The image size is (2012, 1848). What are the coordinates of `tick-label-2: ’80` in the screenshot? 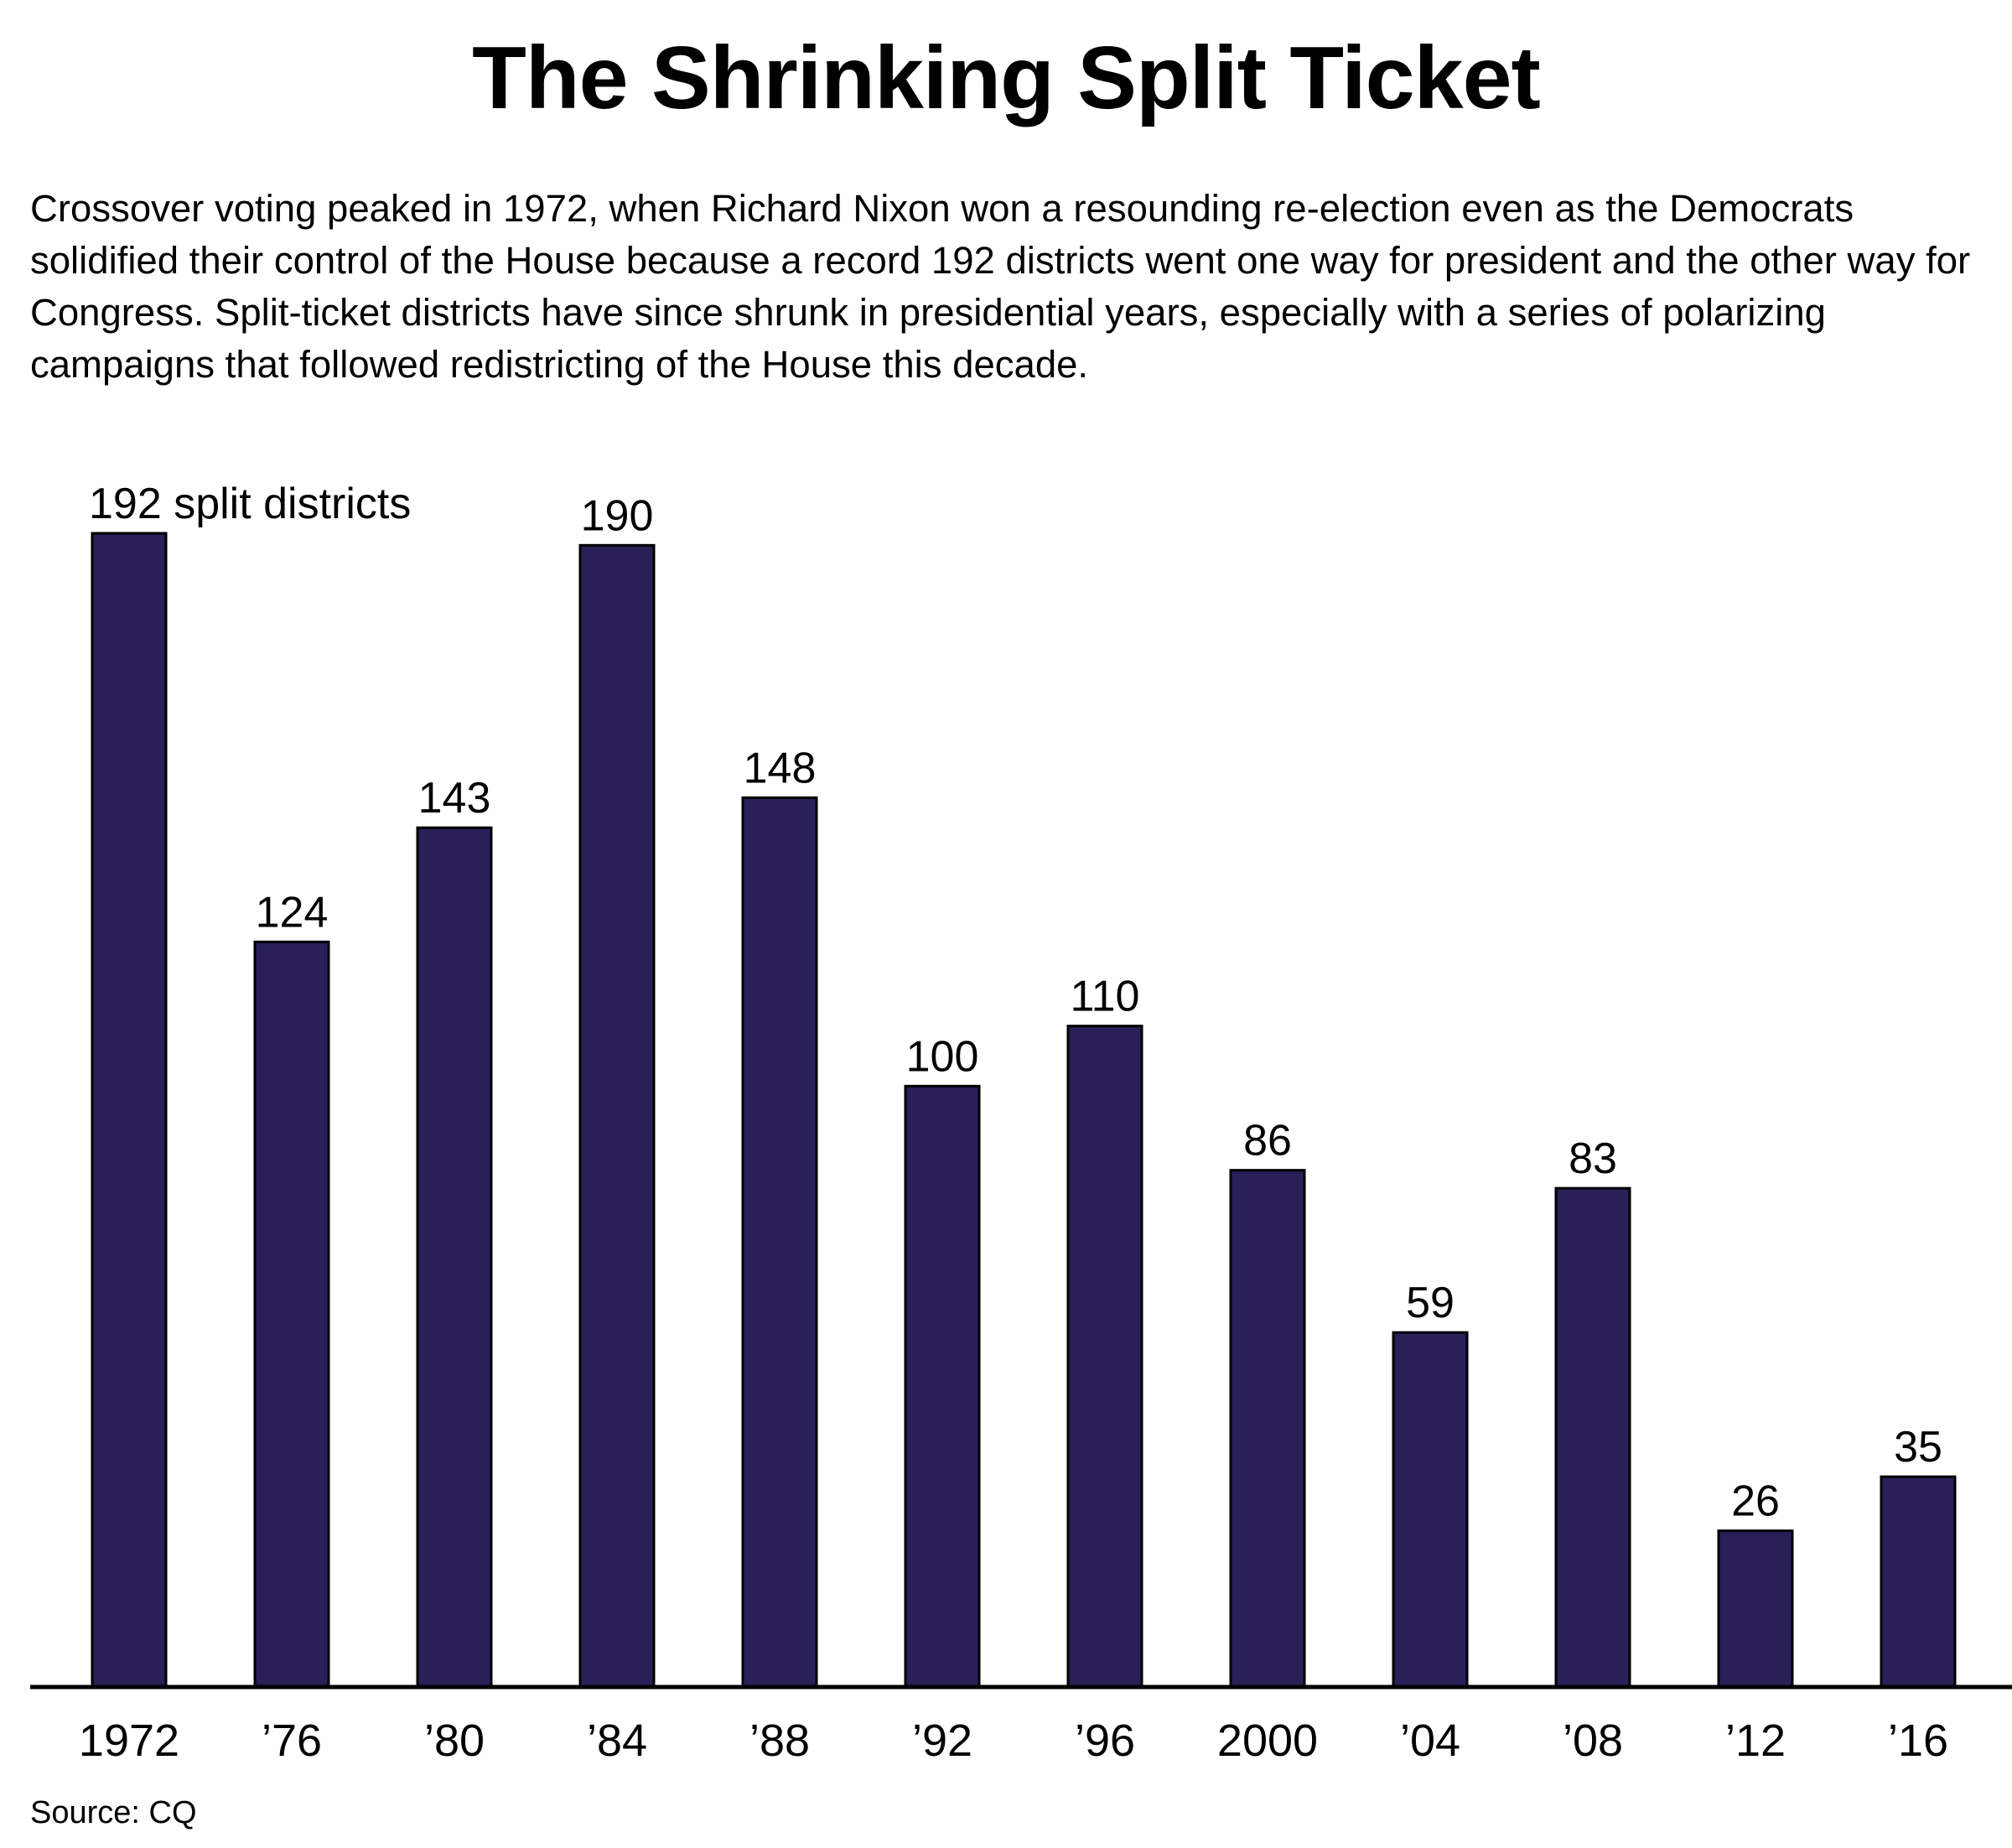 It's located at (454, 1741).